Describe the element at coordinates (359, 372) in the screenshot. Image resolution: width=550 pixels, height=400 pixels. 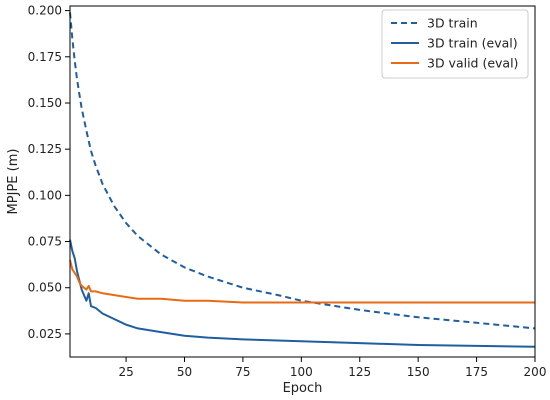
I see `x-tick-label: 125` at that location.